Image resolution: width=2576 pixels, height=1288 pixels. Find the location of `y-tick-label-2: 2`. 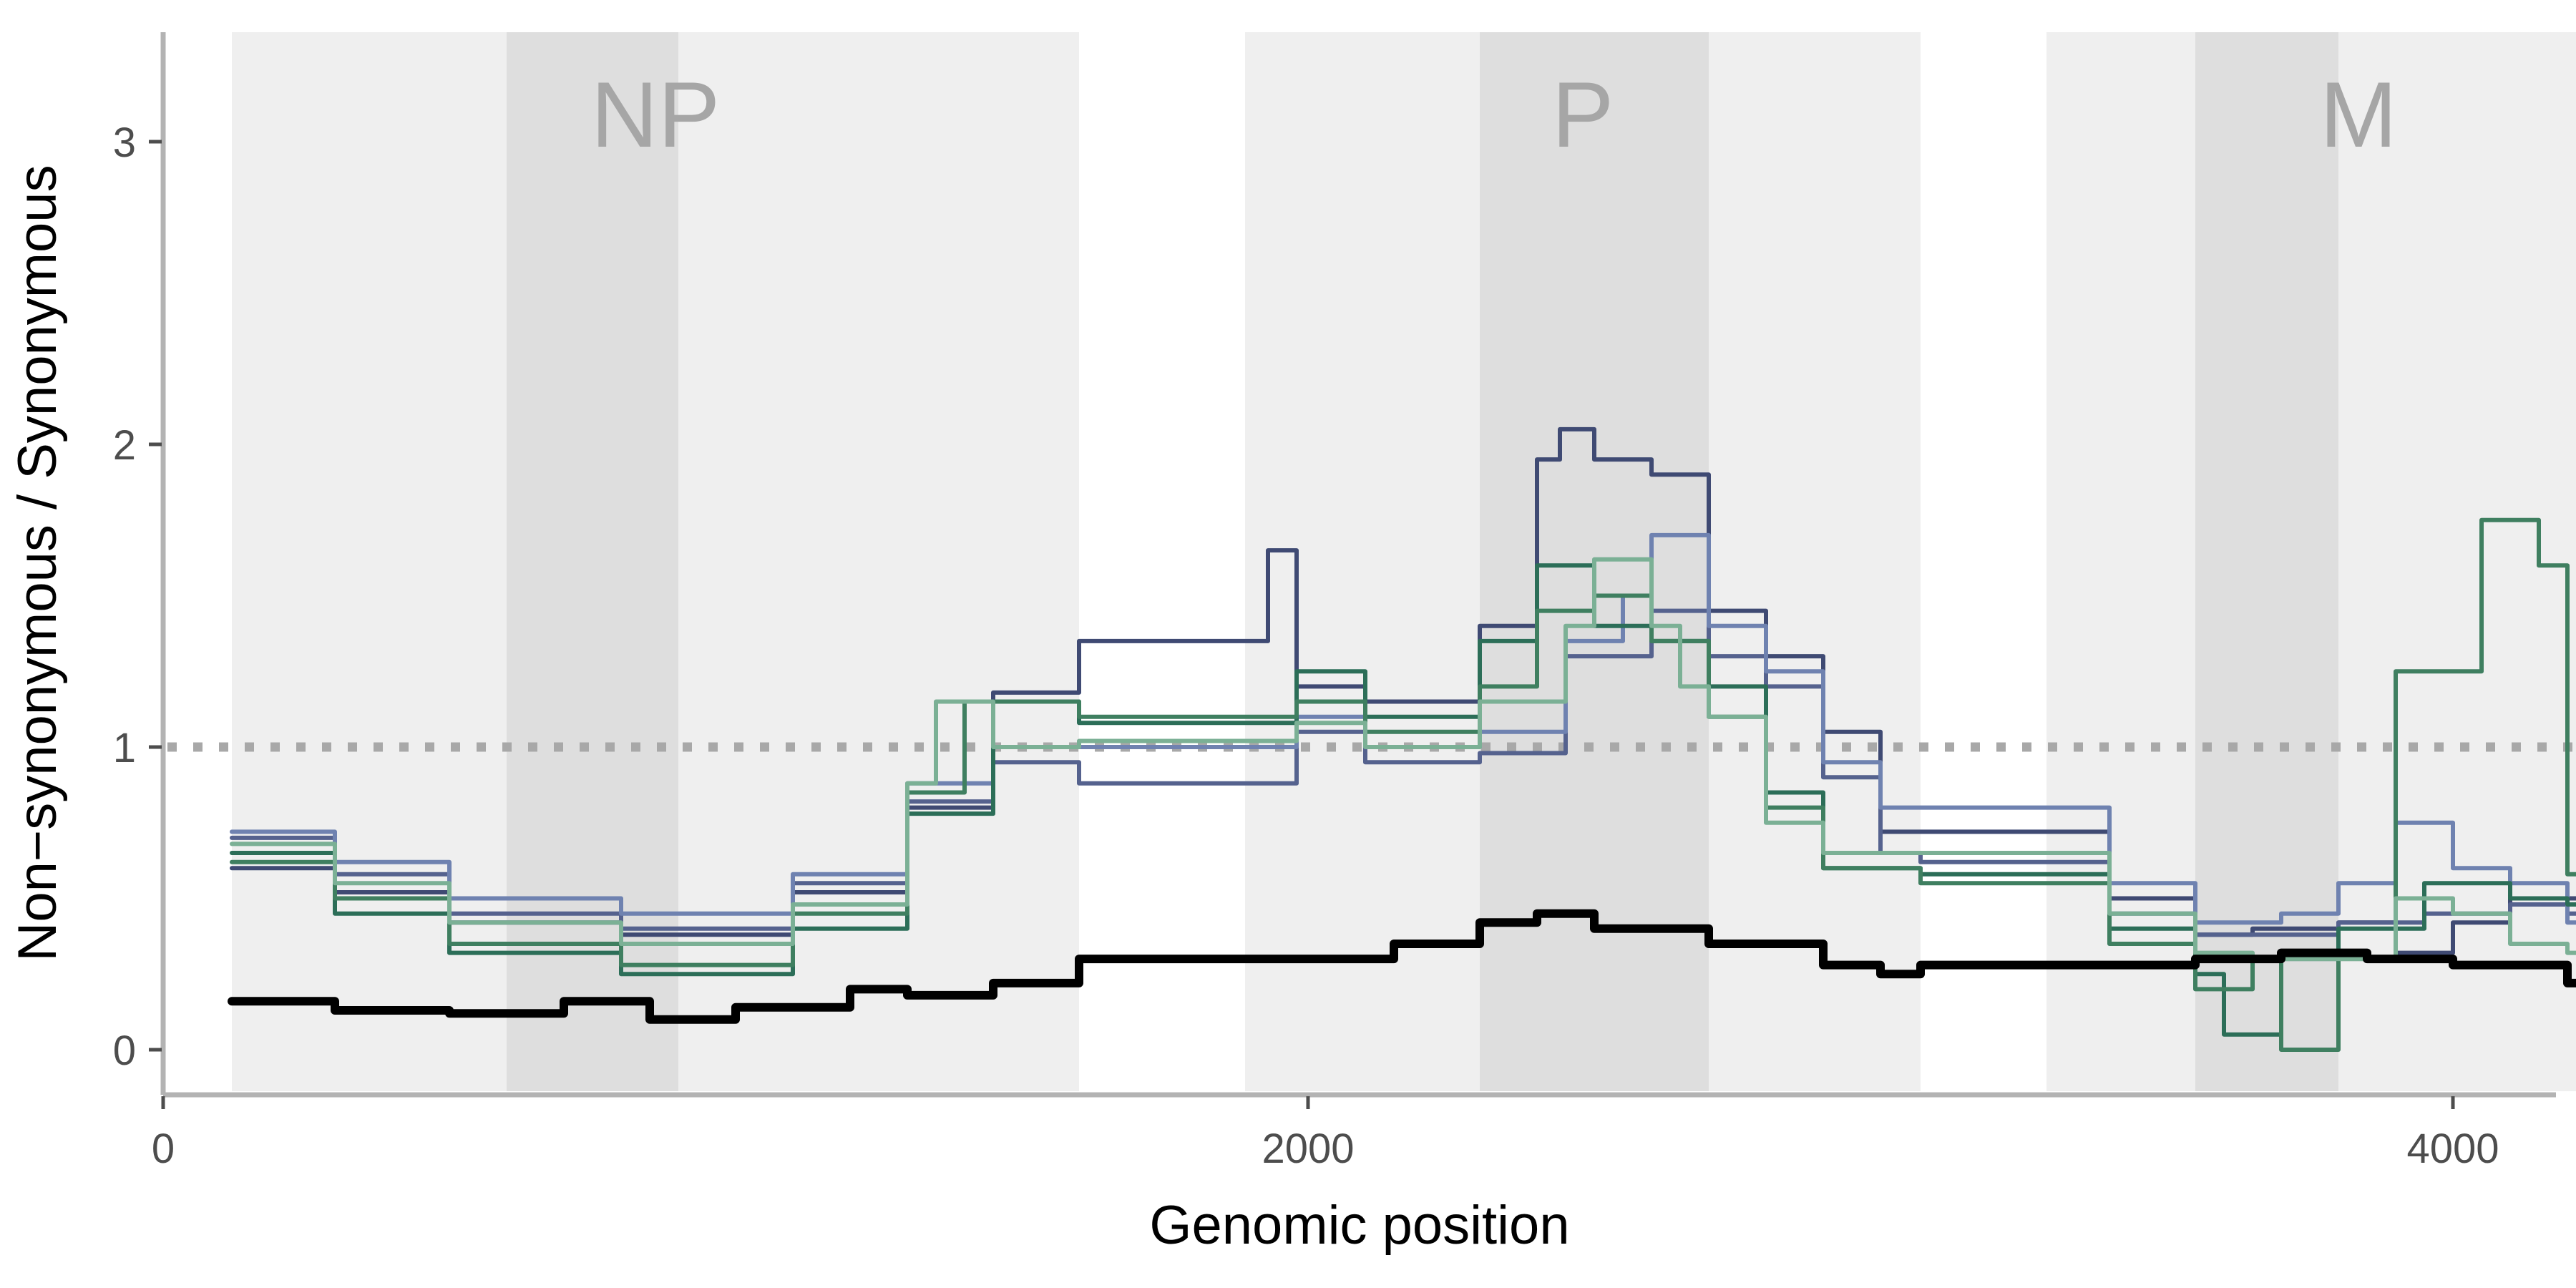

y-tick-label-2: 2 is located at coordinates (124, 445).